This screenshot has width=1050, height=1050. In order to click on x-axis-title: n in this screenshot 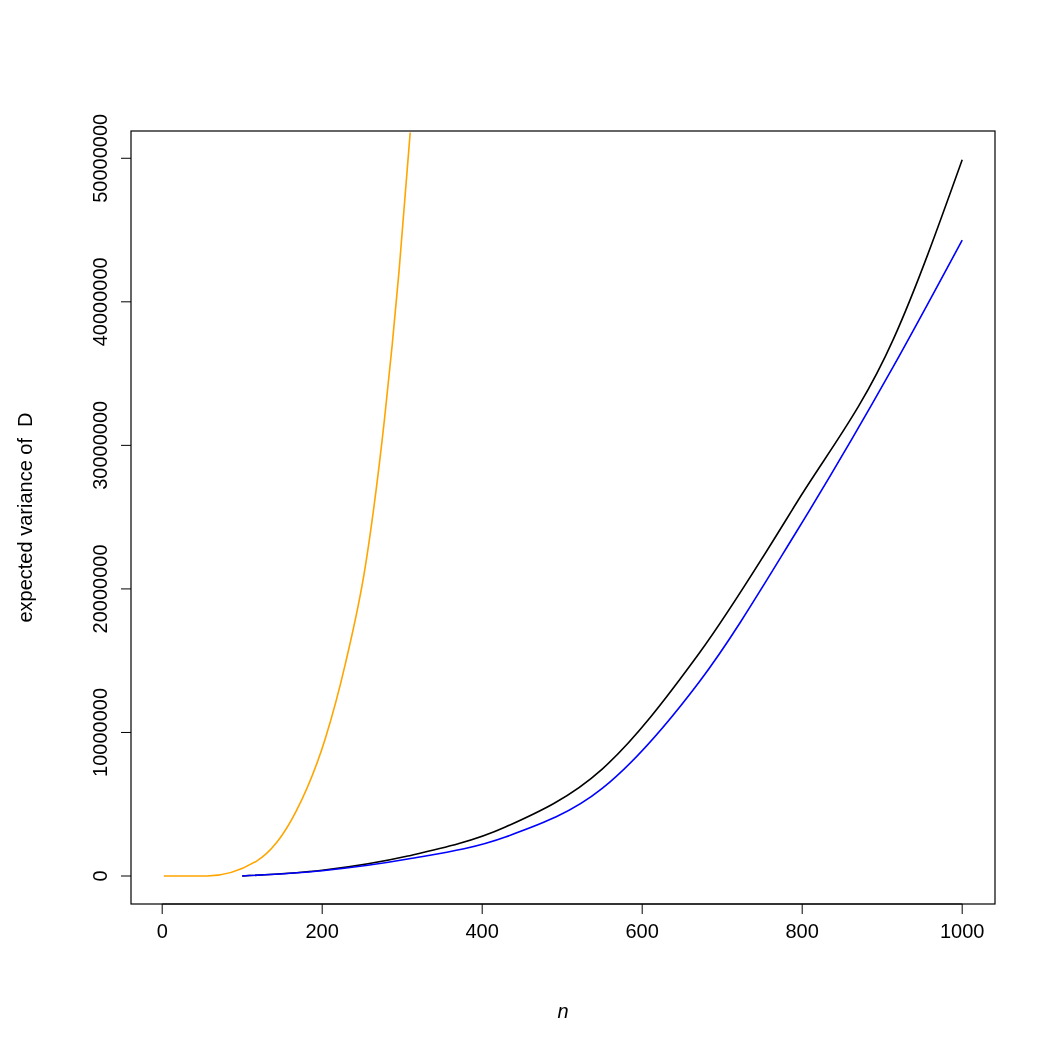, I will do `click(563, 1011)`.